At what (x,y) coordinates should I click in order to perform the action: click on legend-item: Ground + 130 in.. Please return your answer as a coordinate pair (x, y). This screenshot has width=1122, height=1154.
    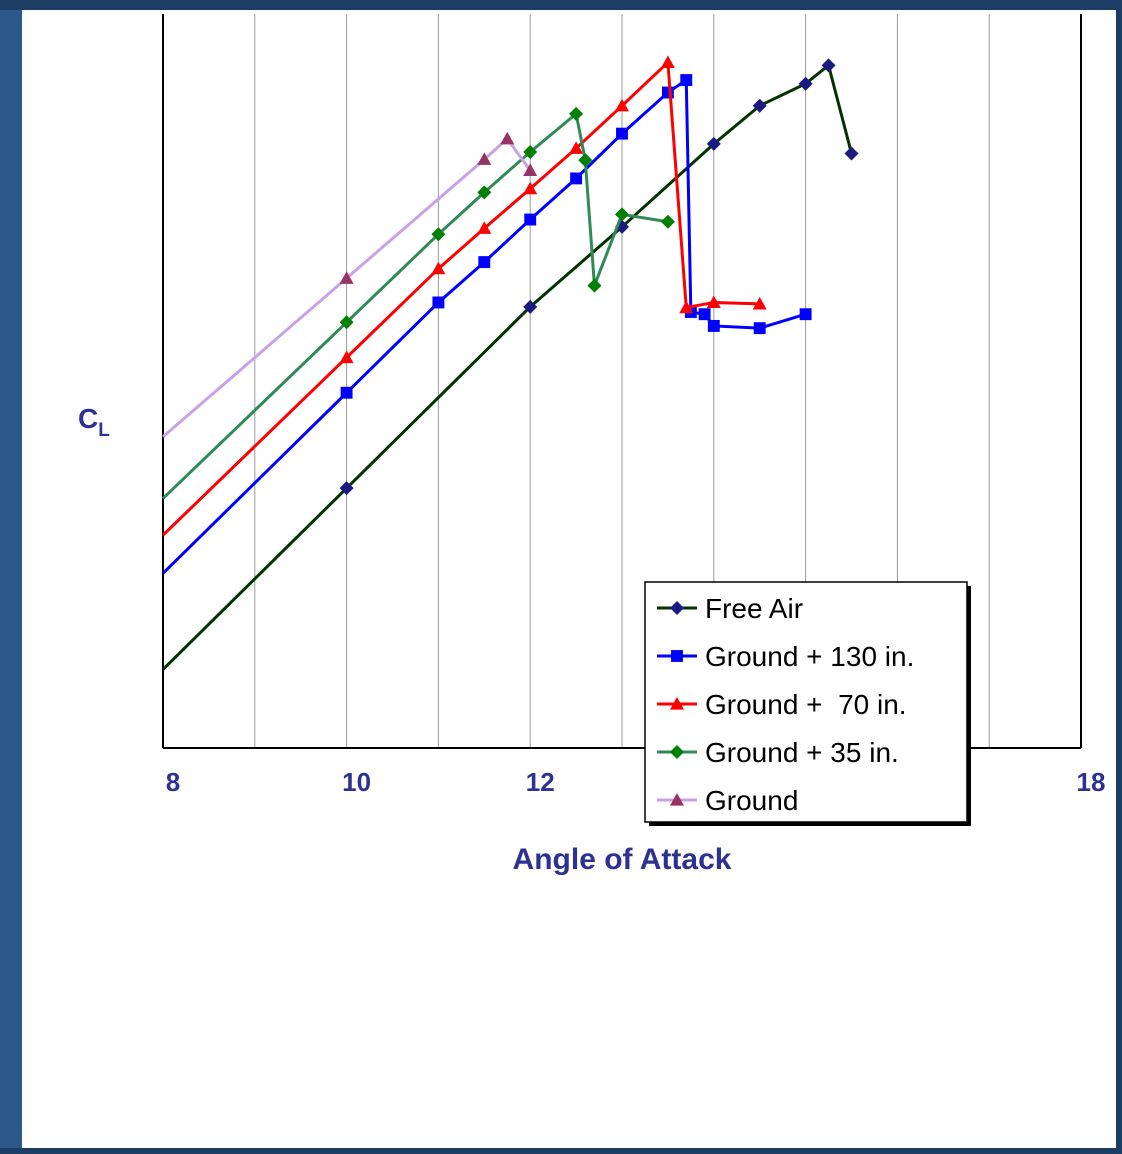
    Looking at the image, I should click on (785, 656).